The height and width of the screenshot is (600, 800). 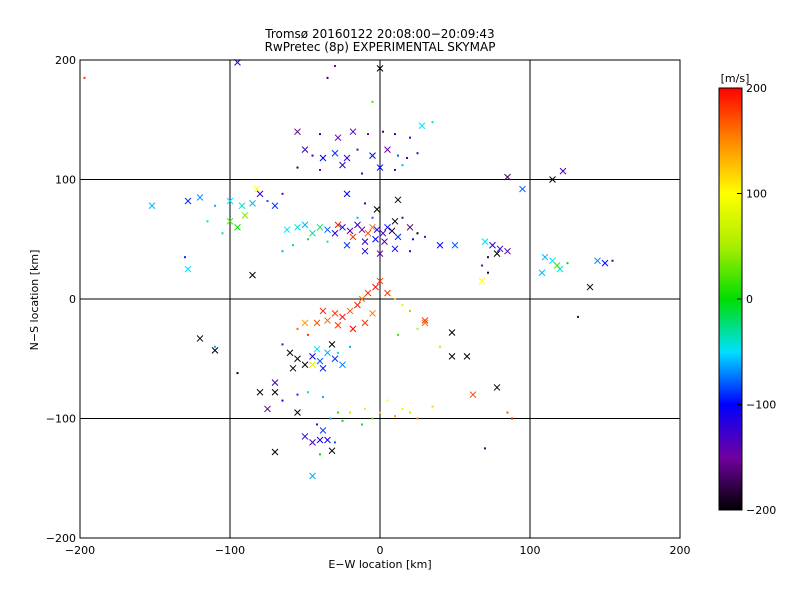 What do you see at coordinates (61, 419) in the screenshot?
I see `y-tick-label: −100` at bounding box center [61, 419].